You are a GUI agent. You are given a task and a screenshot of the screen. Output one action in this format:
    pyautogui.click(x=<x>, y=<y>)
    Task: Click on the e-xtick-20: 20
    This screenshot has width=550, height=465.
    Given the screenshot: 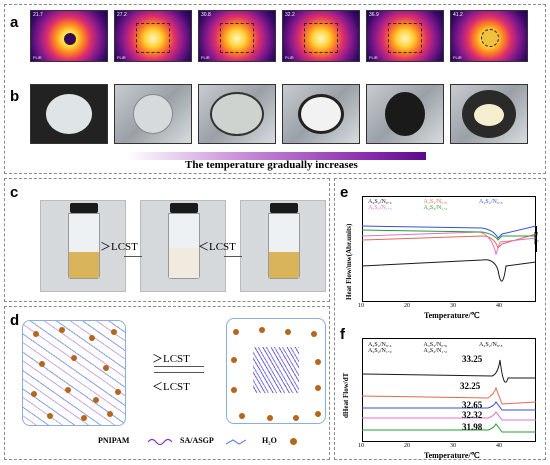 What is the action you would take?
    pyautogui.click(x=407, y=306)
    